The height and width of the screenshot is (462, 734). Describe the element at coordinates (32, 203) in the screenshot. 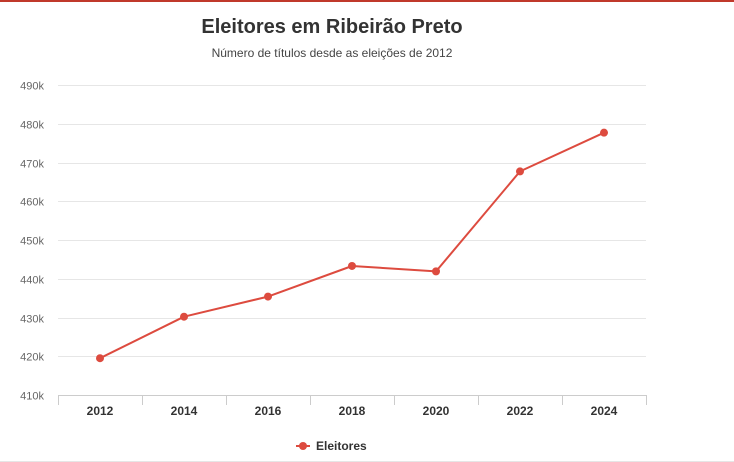

I see `y-tick-label: 460k` at that location.